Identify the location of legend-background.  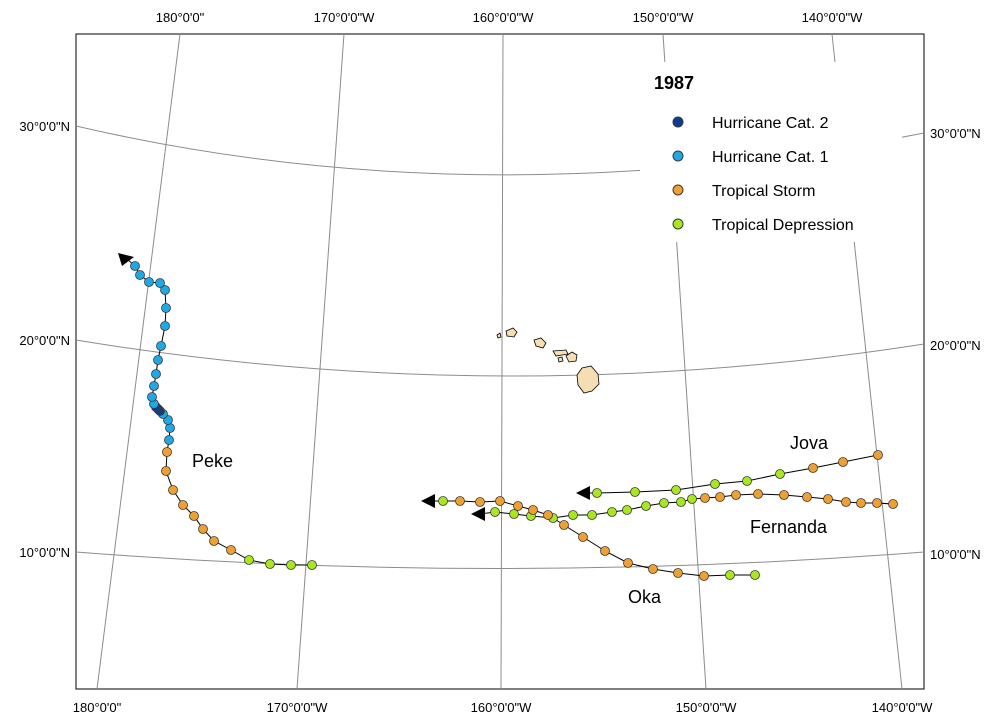
(771, 152).